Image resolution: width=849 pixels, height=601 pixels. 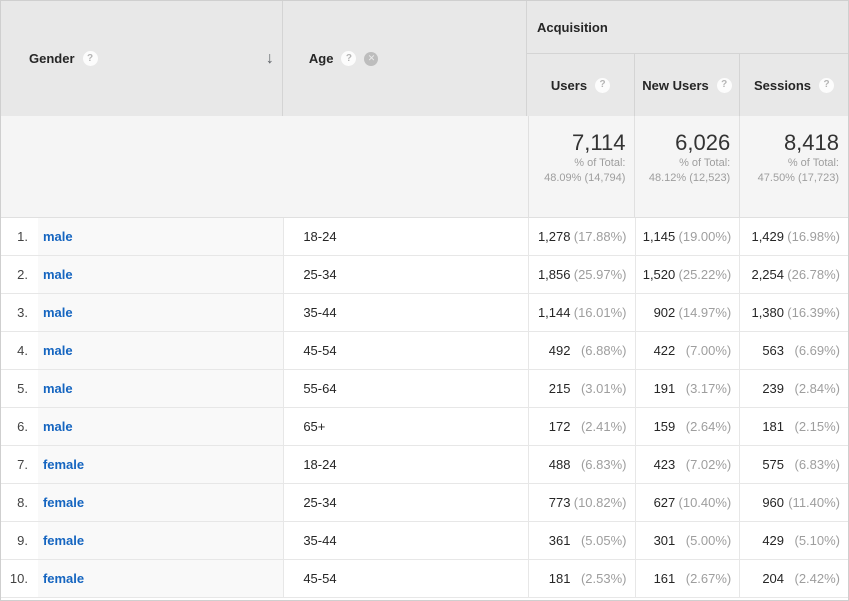 What do you see at coordinates (705, 274) in the screenshot?
I see `new-users-pct: (25.22%)` at bounding box center [705, 274].